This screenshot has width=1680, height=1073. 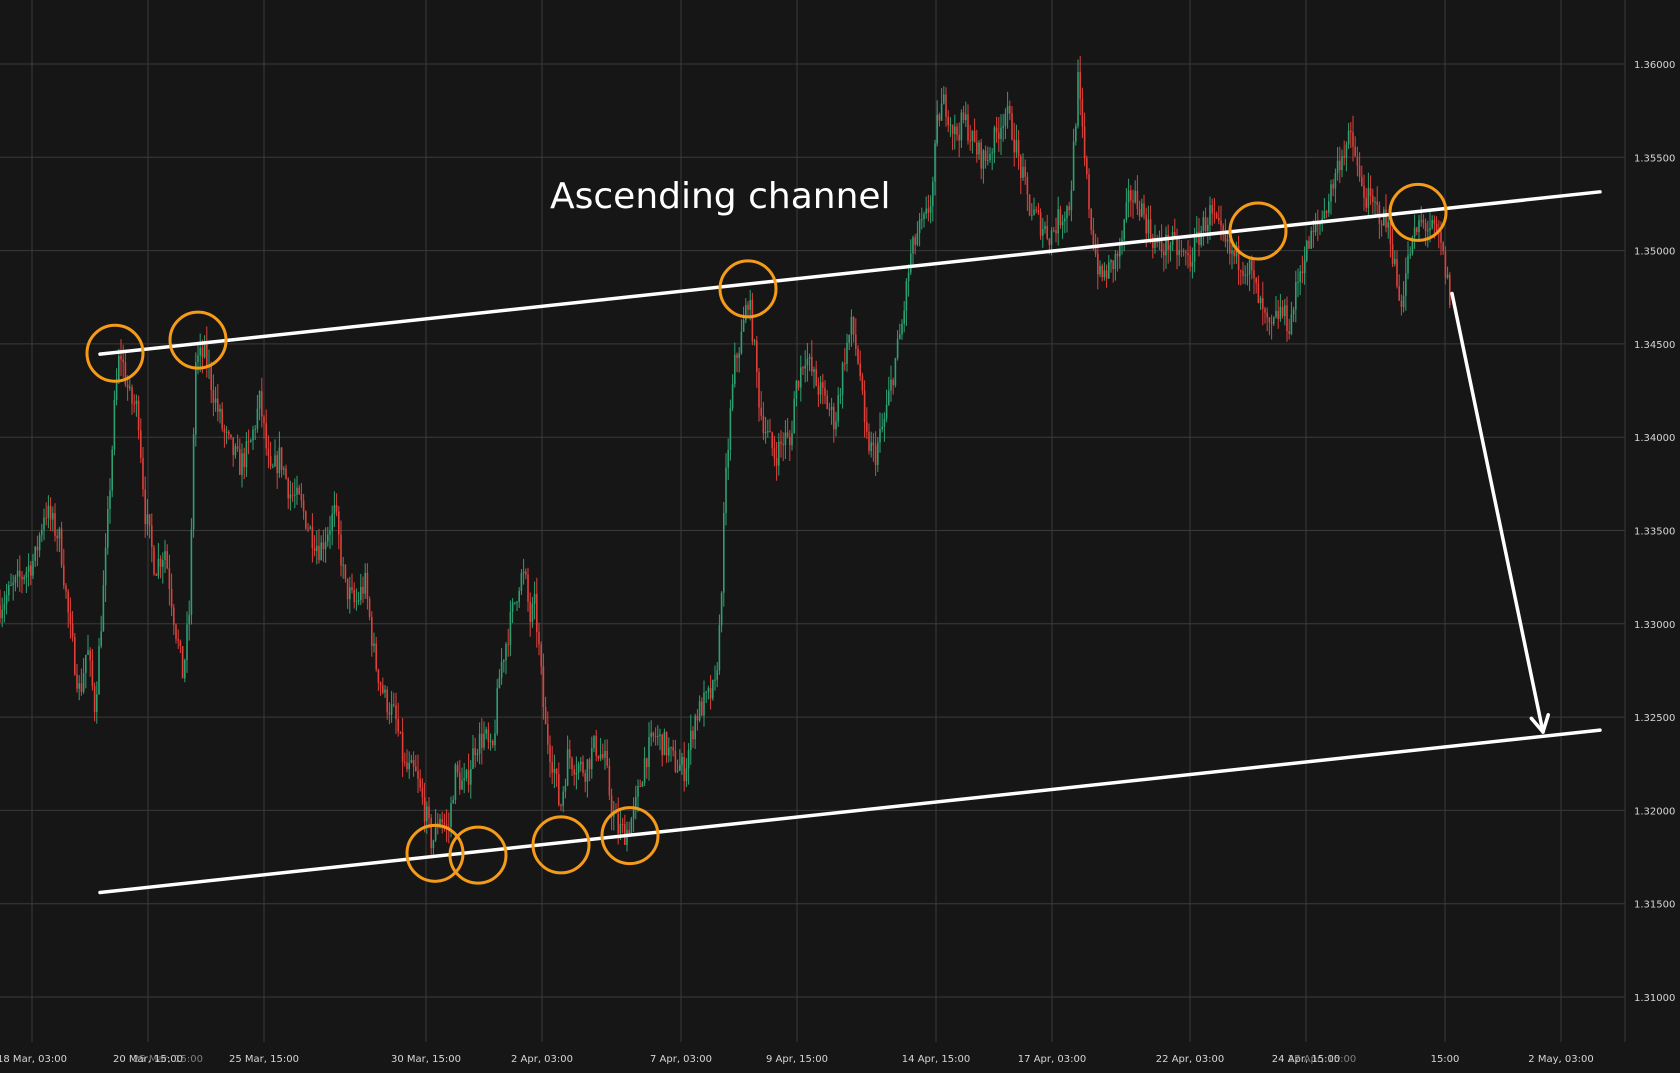 I want to click on x-tick-label: 7 Apr, 03:00, so click(x=681, y=1059).